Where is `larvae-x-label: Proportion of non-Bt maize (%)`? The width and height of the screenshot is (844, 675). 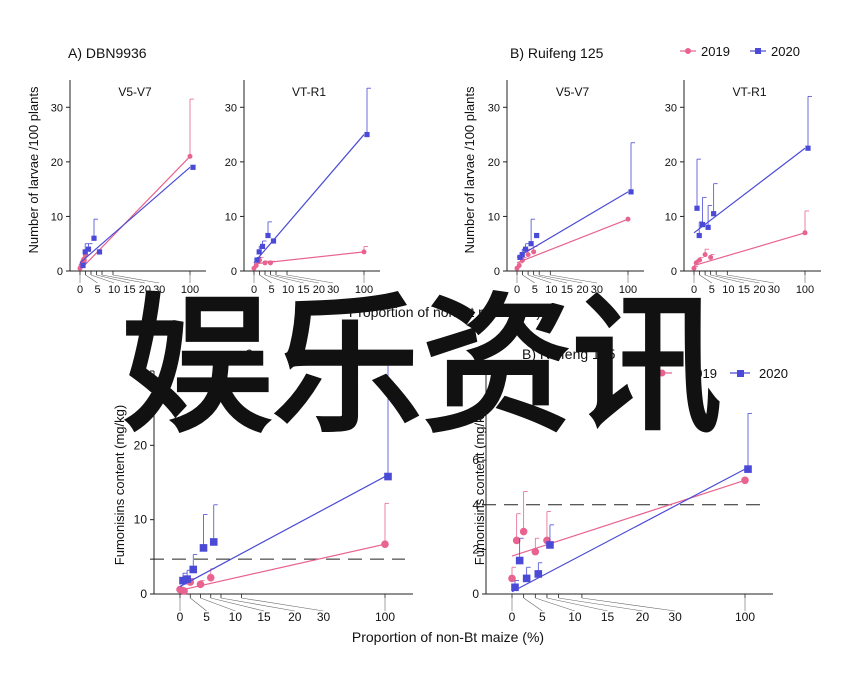 larvae-x-label: Proportion of non-Bt maize (%) is located at coordinates (445, 312).